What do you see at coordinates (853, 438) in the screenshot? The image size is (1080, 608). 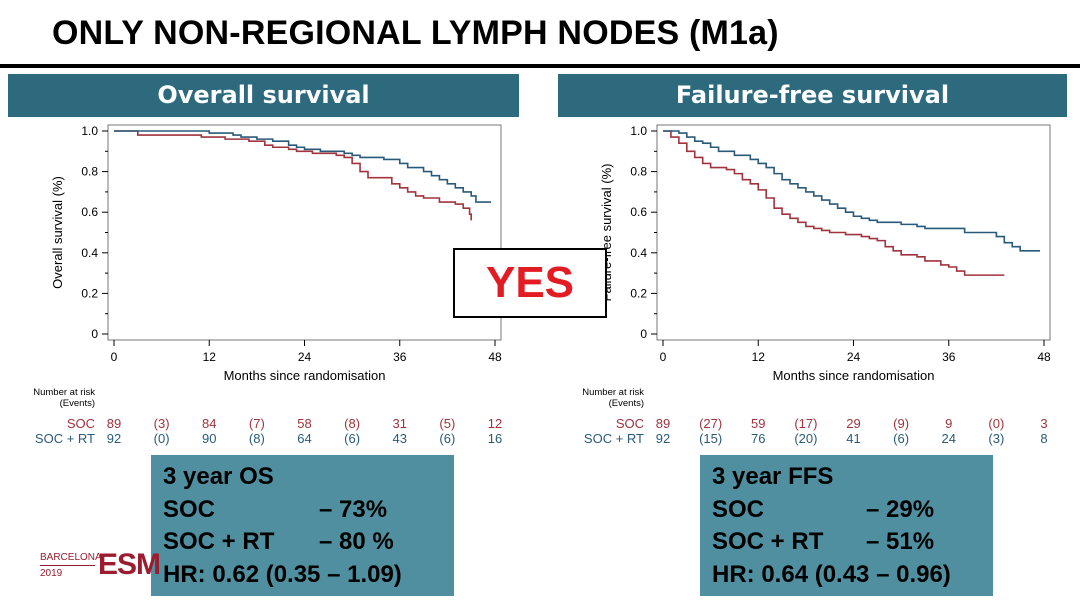 I see `risk-value: 41` at bounding box center [853, 438].